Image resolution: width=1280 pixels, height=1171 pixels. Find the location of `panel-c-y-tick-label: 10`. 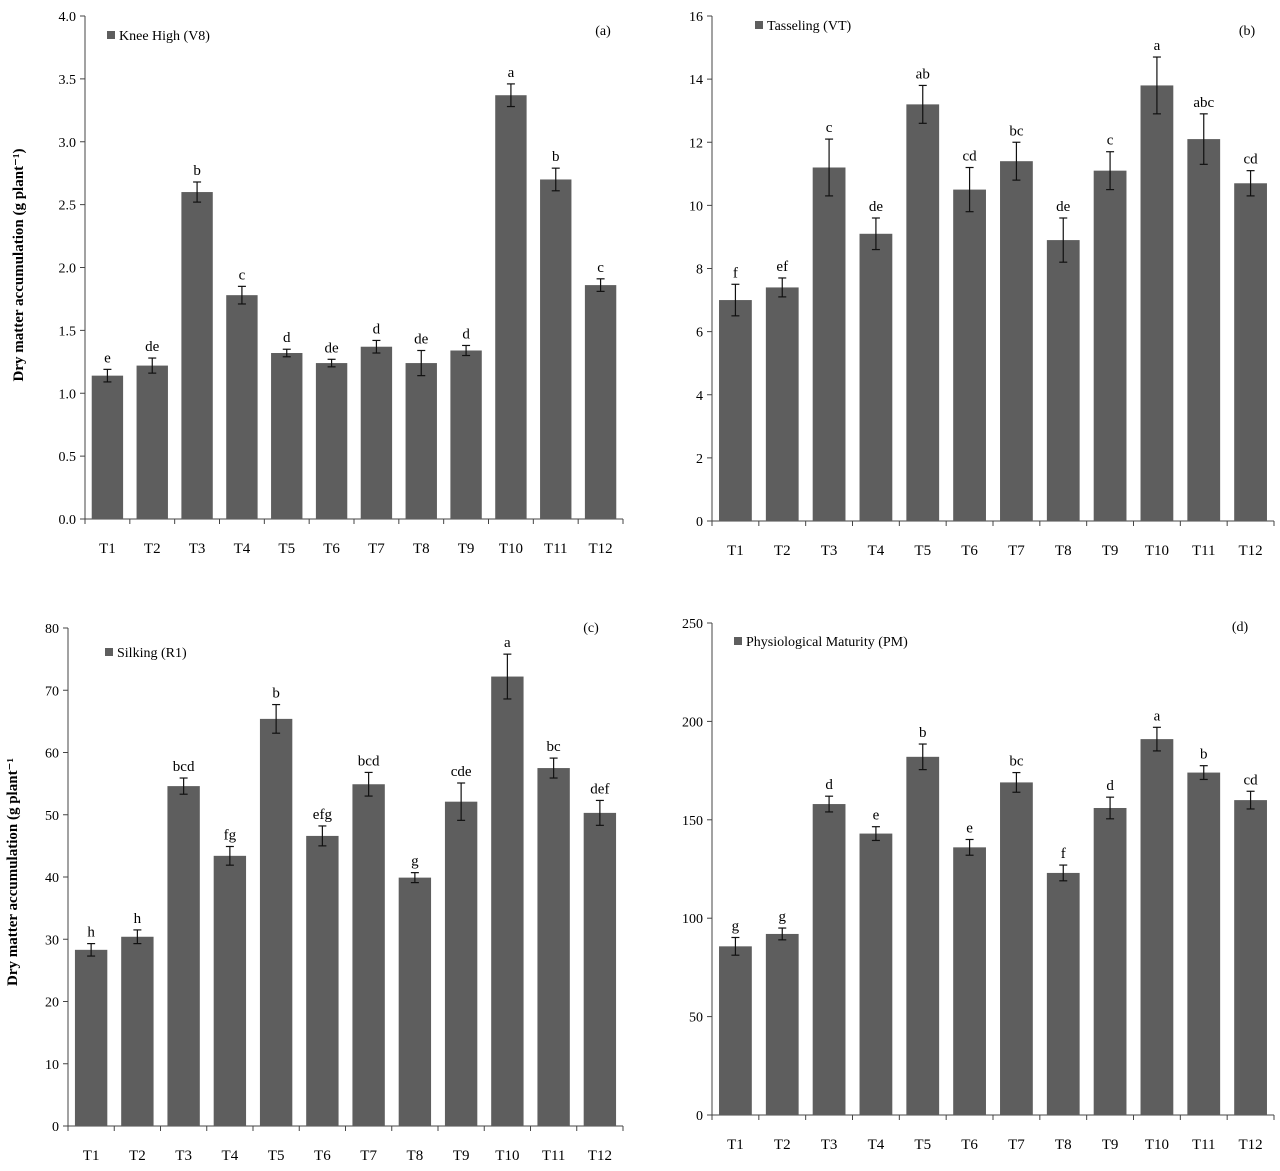

panel-c-y-tick-label: 10 is located at coordinates (52, 1065).